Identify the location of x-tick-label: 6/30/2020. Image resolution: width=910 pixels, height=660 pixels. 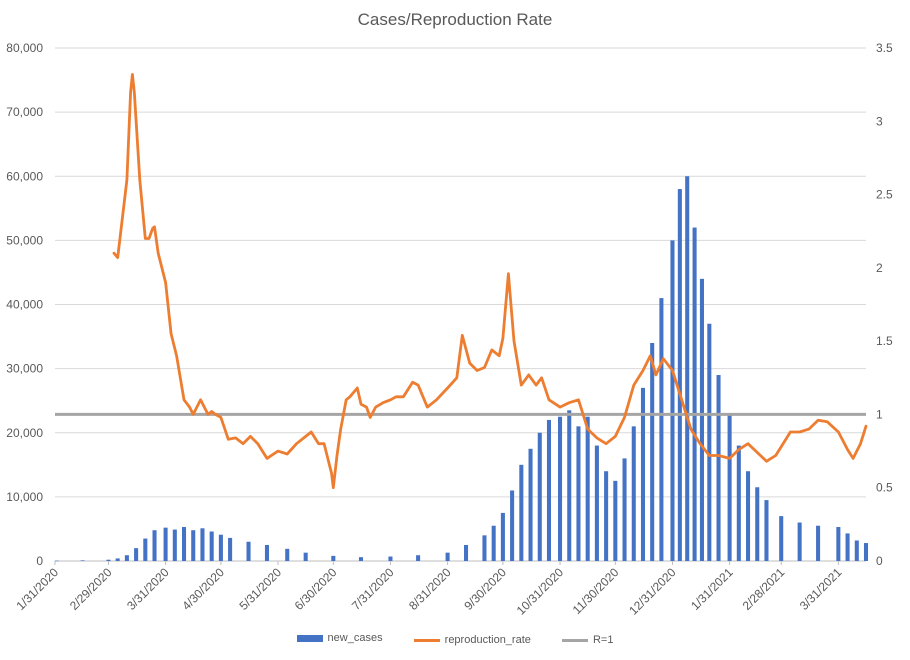
(316, 589).